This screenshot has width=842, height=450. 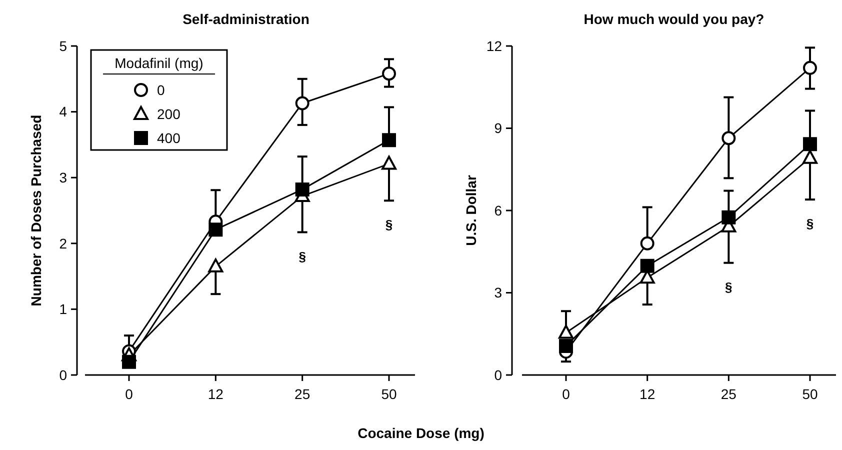 I want to click on y-tick-label: 2, so click(x=63, y=243).